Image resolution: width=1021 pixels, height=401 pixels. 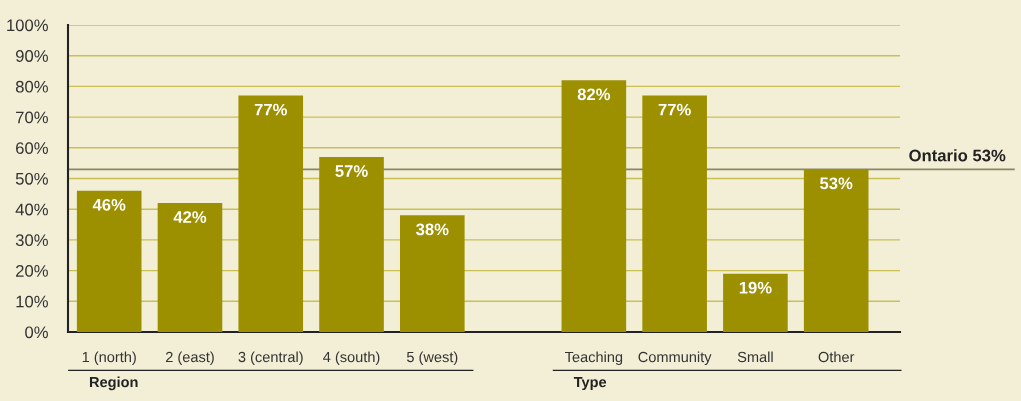 I want to click on data-label: 57%, so click(x=351, y=171).